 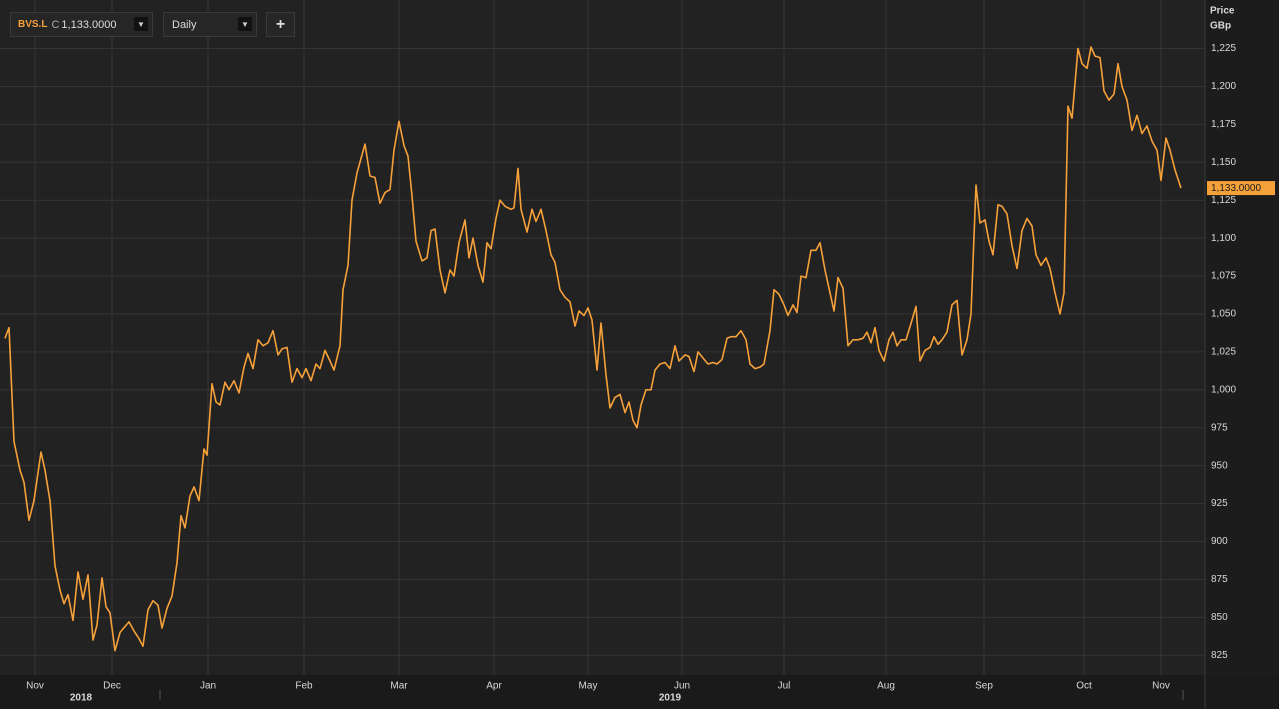 What do you see at coordinates (304, 686) in the screenshot?
I see `x-tick-label: Feb` at bounding box center [304, 686].